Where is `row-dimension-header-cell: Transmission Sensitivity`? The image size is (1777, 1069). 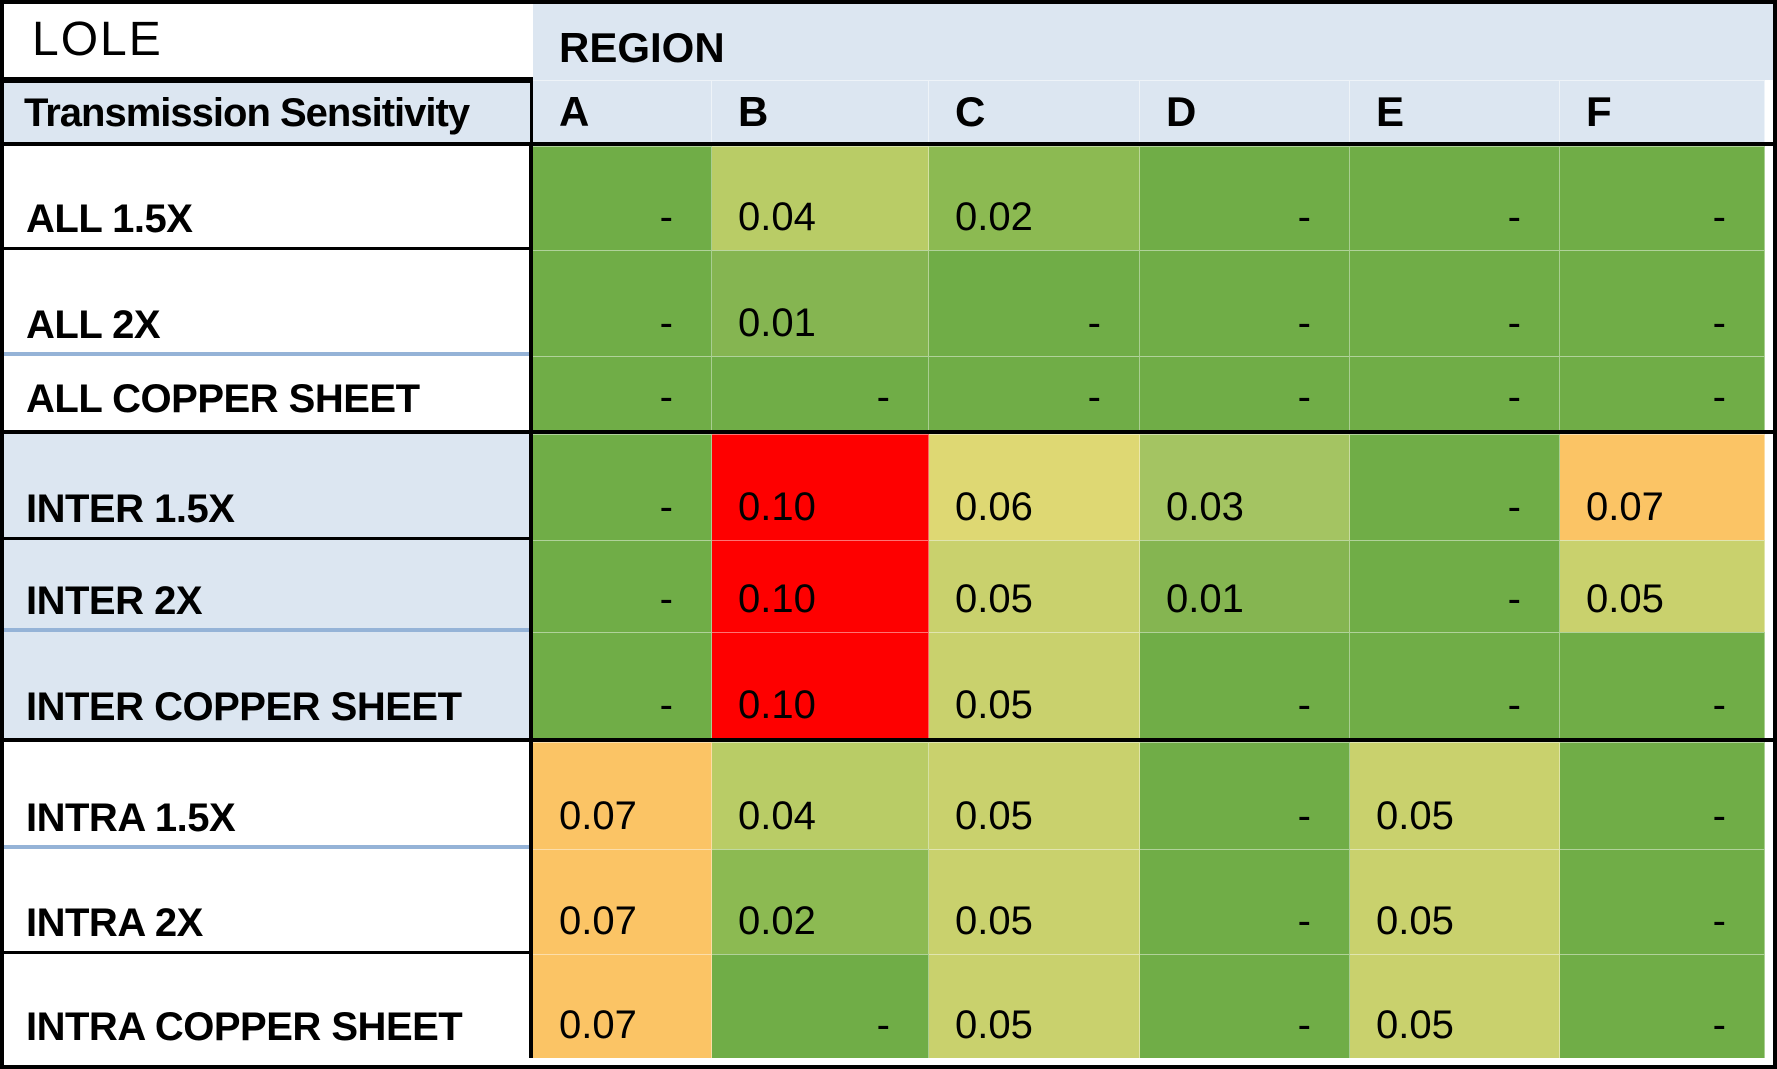 row-dimension-header-cell: Transmission Sensitivity is located at coordinates (268, 111).